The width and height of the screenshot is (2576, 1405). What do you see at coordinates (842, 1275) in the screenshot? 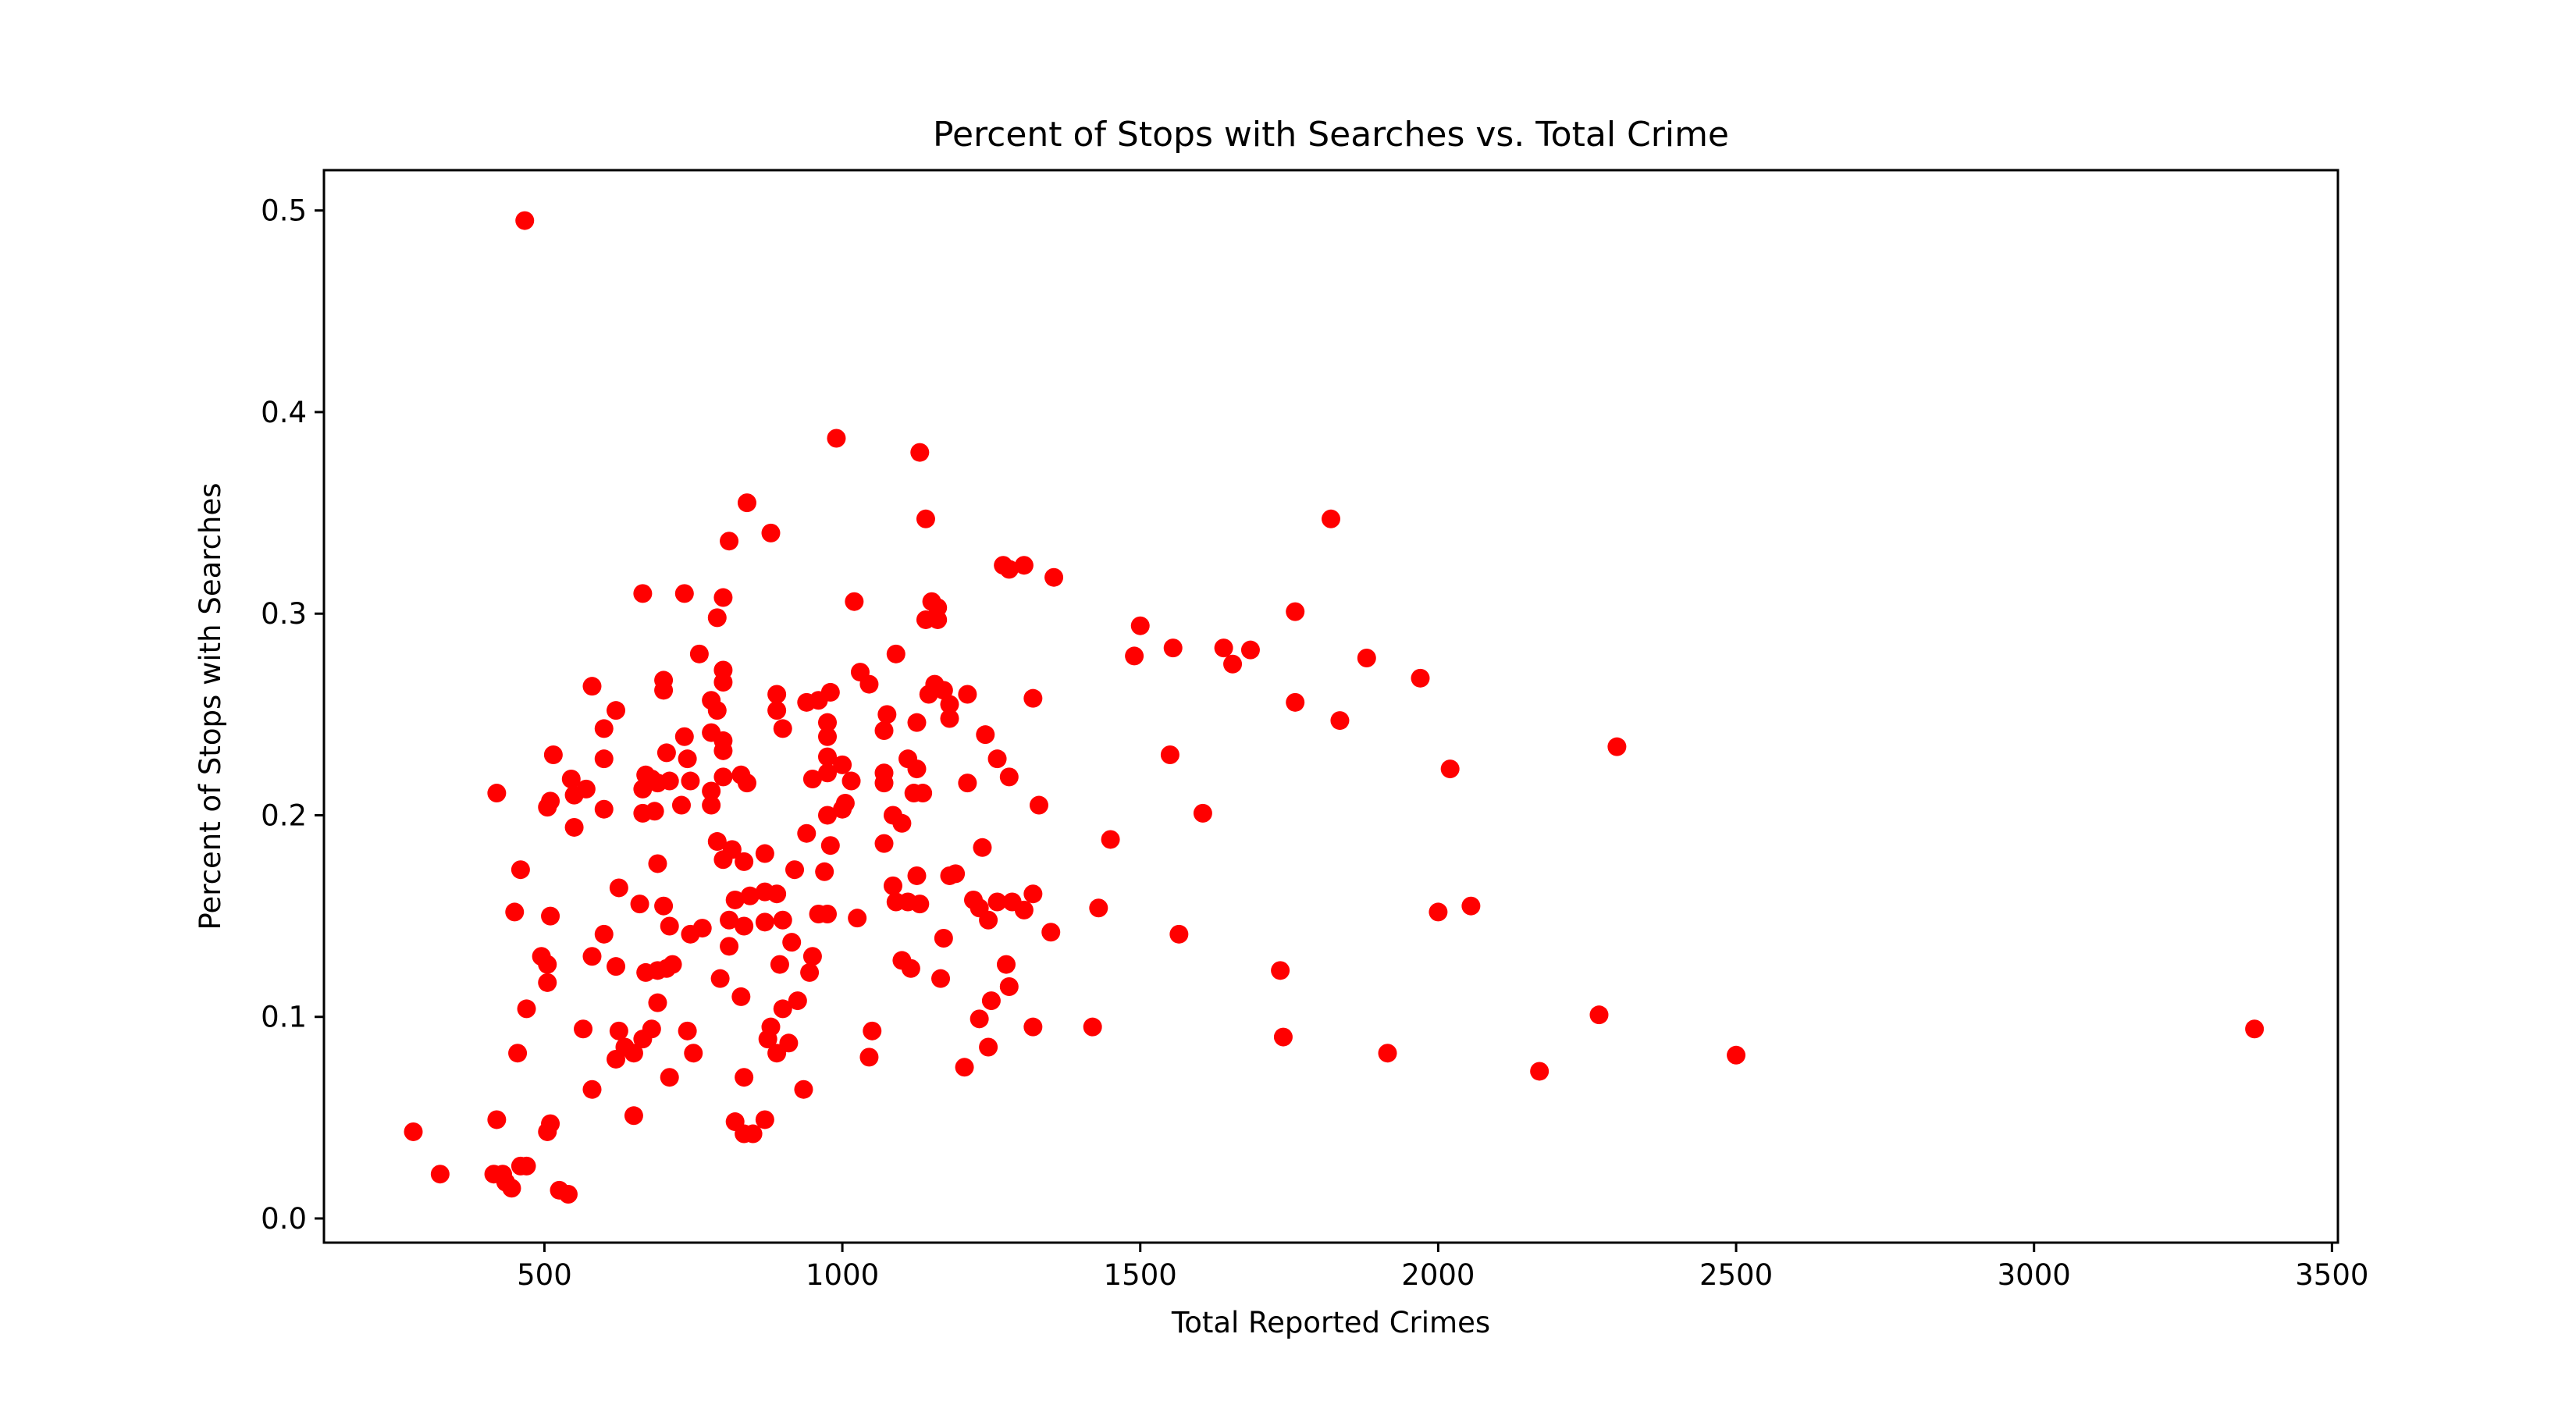
I see `x-tick-label: 1000` at bounding box center [842, 1275].